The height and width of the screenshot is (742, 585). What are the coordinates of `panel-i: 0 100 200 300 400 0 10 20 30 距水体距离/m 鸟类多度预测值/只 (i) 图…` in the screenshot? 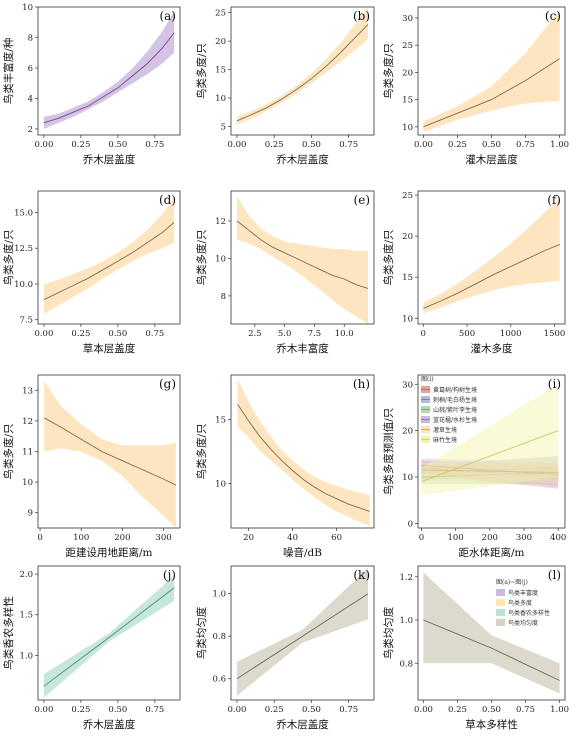 It's located at (474, 466).